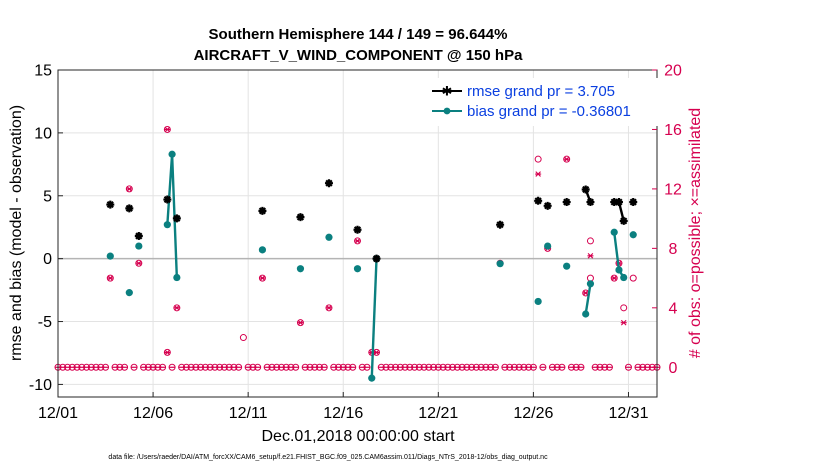 This screenshot has width=830, height=470. What do you see at coordinates (549, 111) in the screenshot?
I see `legend-bias-label: bias grand pr = -0.36801` at bounding box center [549, 111].